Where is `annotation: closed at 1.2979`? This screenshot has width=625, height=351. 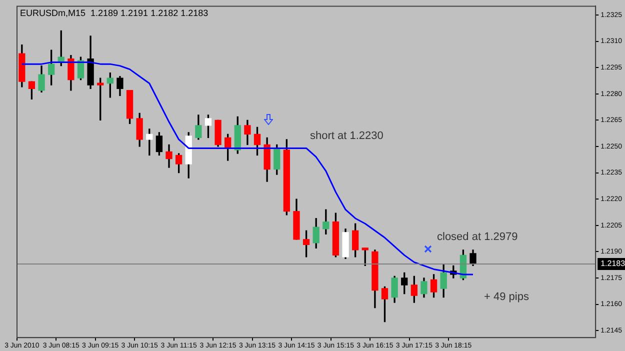 annotation: closed at 1.2979 is located at coordinates (477, 237).